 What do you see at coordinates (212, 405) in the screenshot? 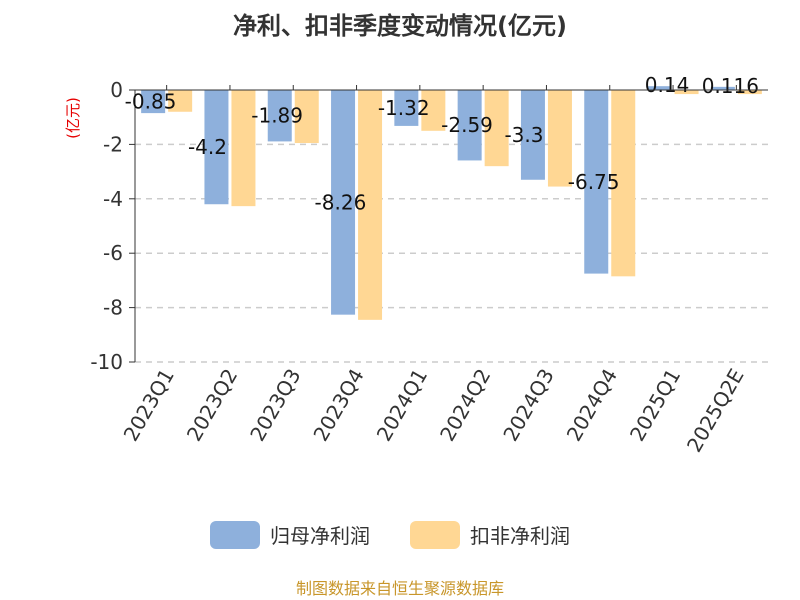
I see `x-tick-label: 2023Q2` at bounding box center [212, 405].